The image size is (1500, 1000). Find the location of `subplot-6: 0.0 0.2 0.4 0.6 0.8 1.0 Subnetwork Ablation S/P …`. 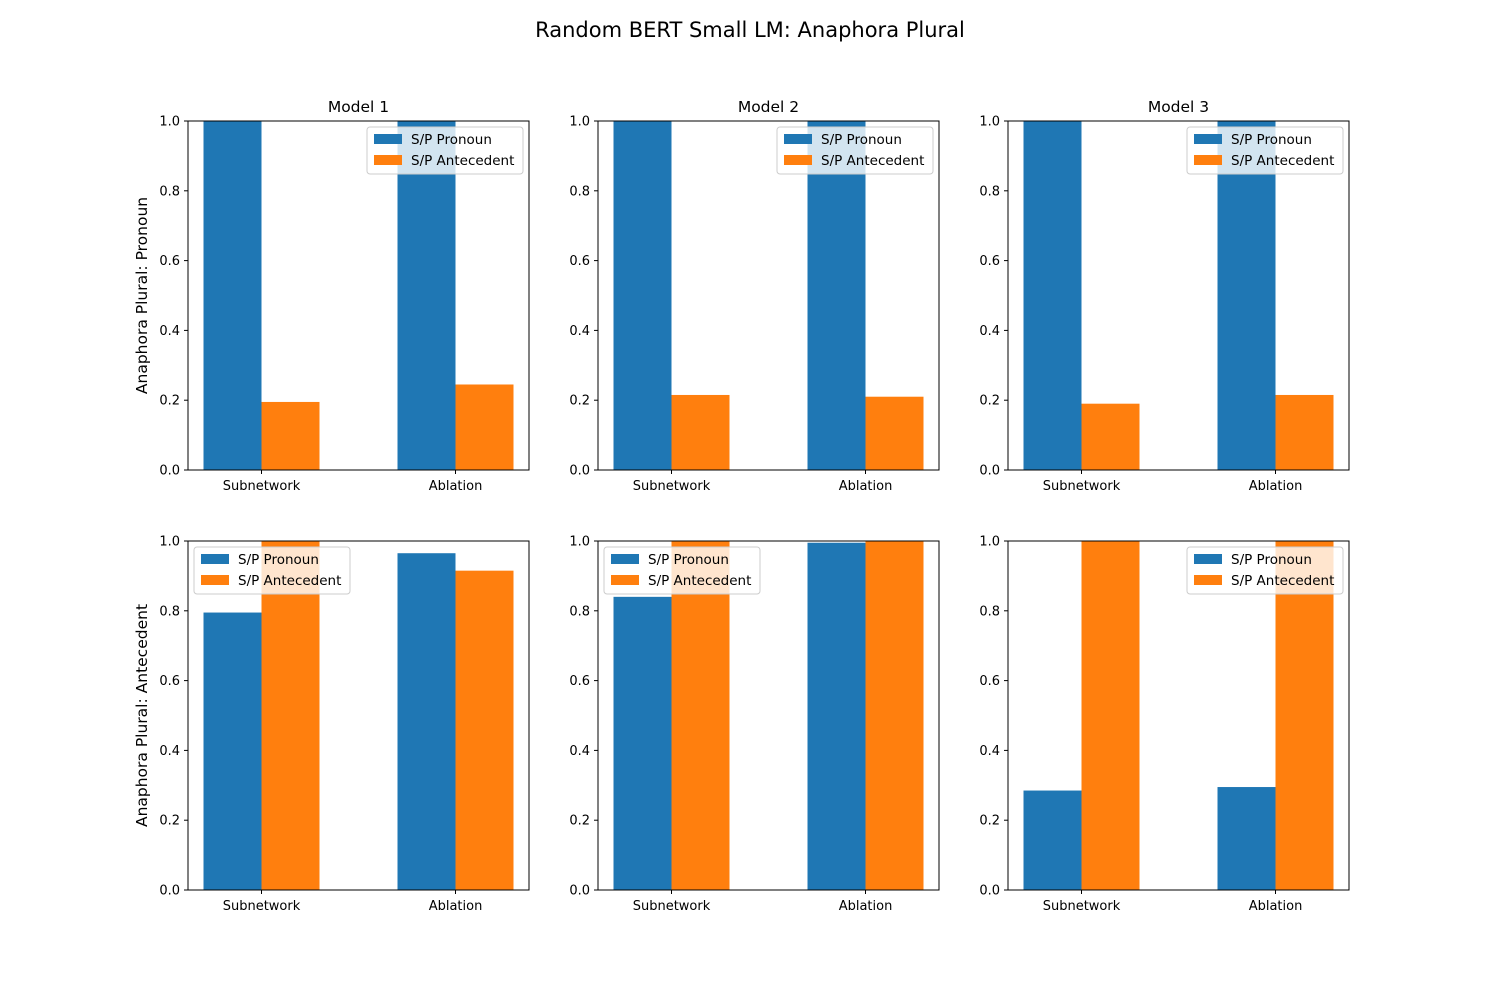

subplot-6: 0.0 0.2 0.4 0.6 0.8 1.0 Subnetwork Ablation S/P … is located at coordinates (1164, 724).